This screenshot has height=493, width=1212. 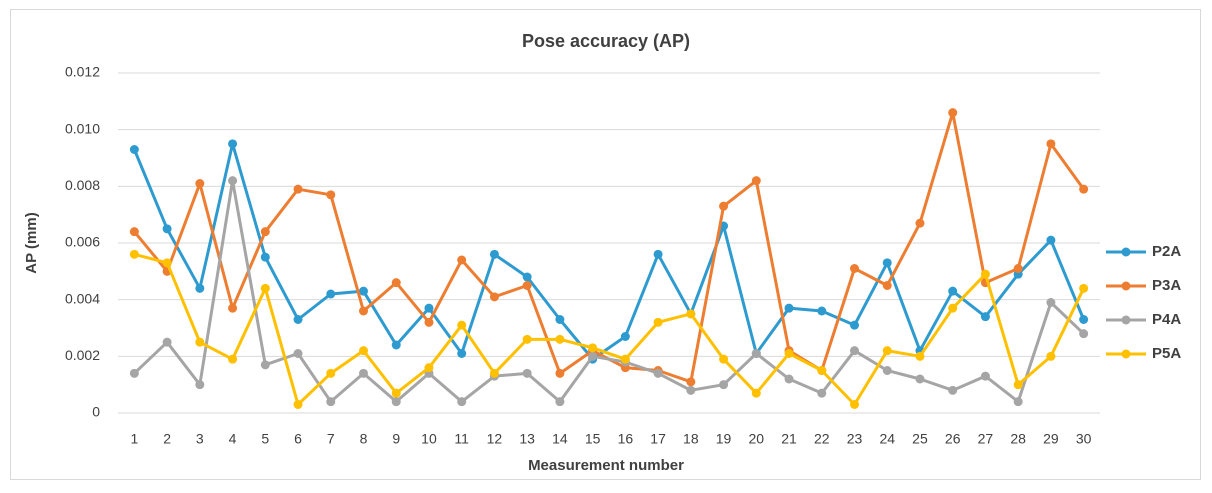 What do you see at coordinates (461, 439) in the screenshot?
I see `x-tick-label: 11` at bounding box center [461, 439].